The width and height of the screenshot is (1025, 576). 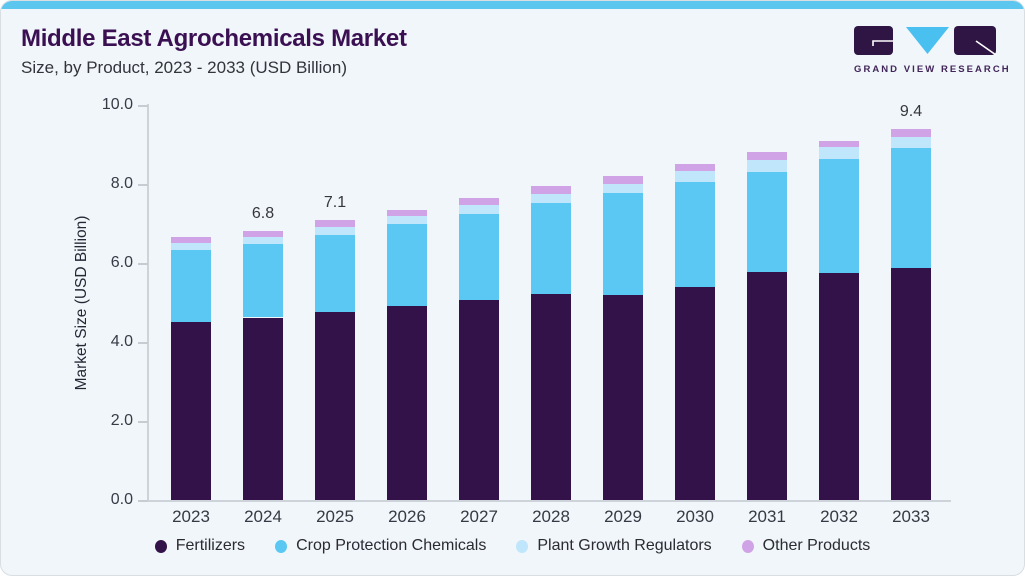 What do you see at coordinates (335, 516) in the screenshot?
I see `x-axis-label: 2025` at bounding box center [335, 516].